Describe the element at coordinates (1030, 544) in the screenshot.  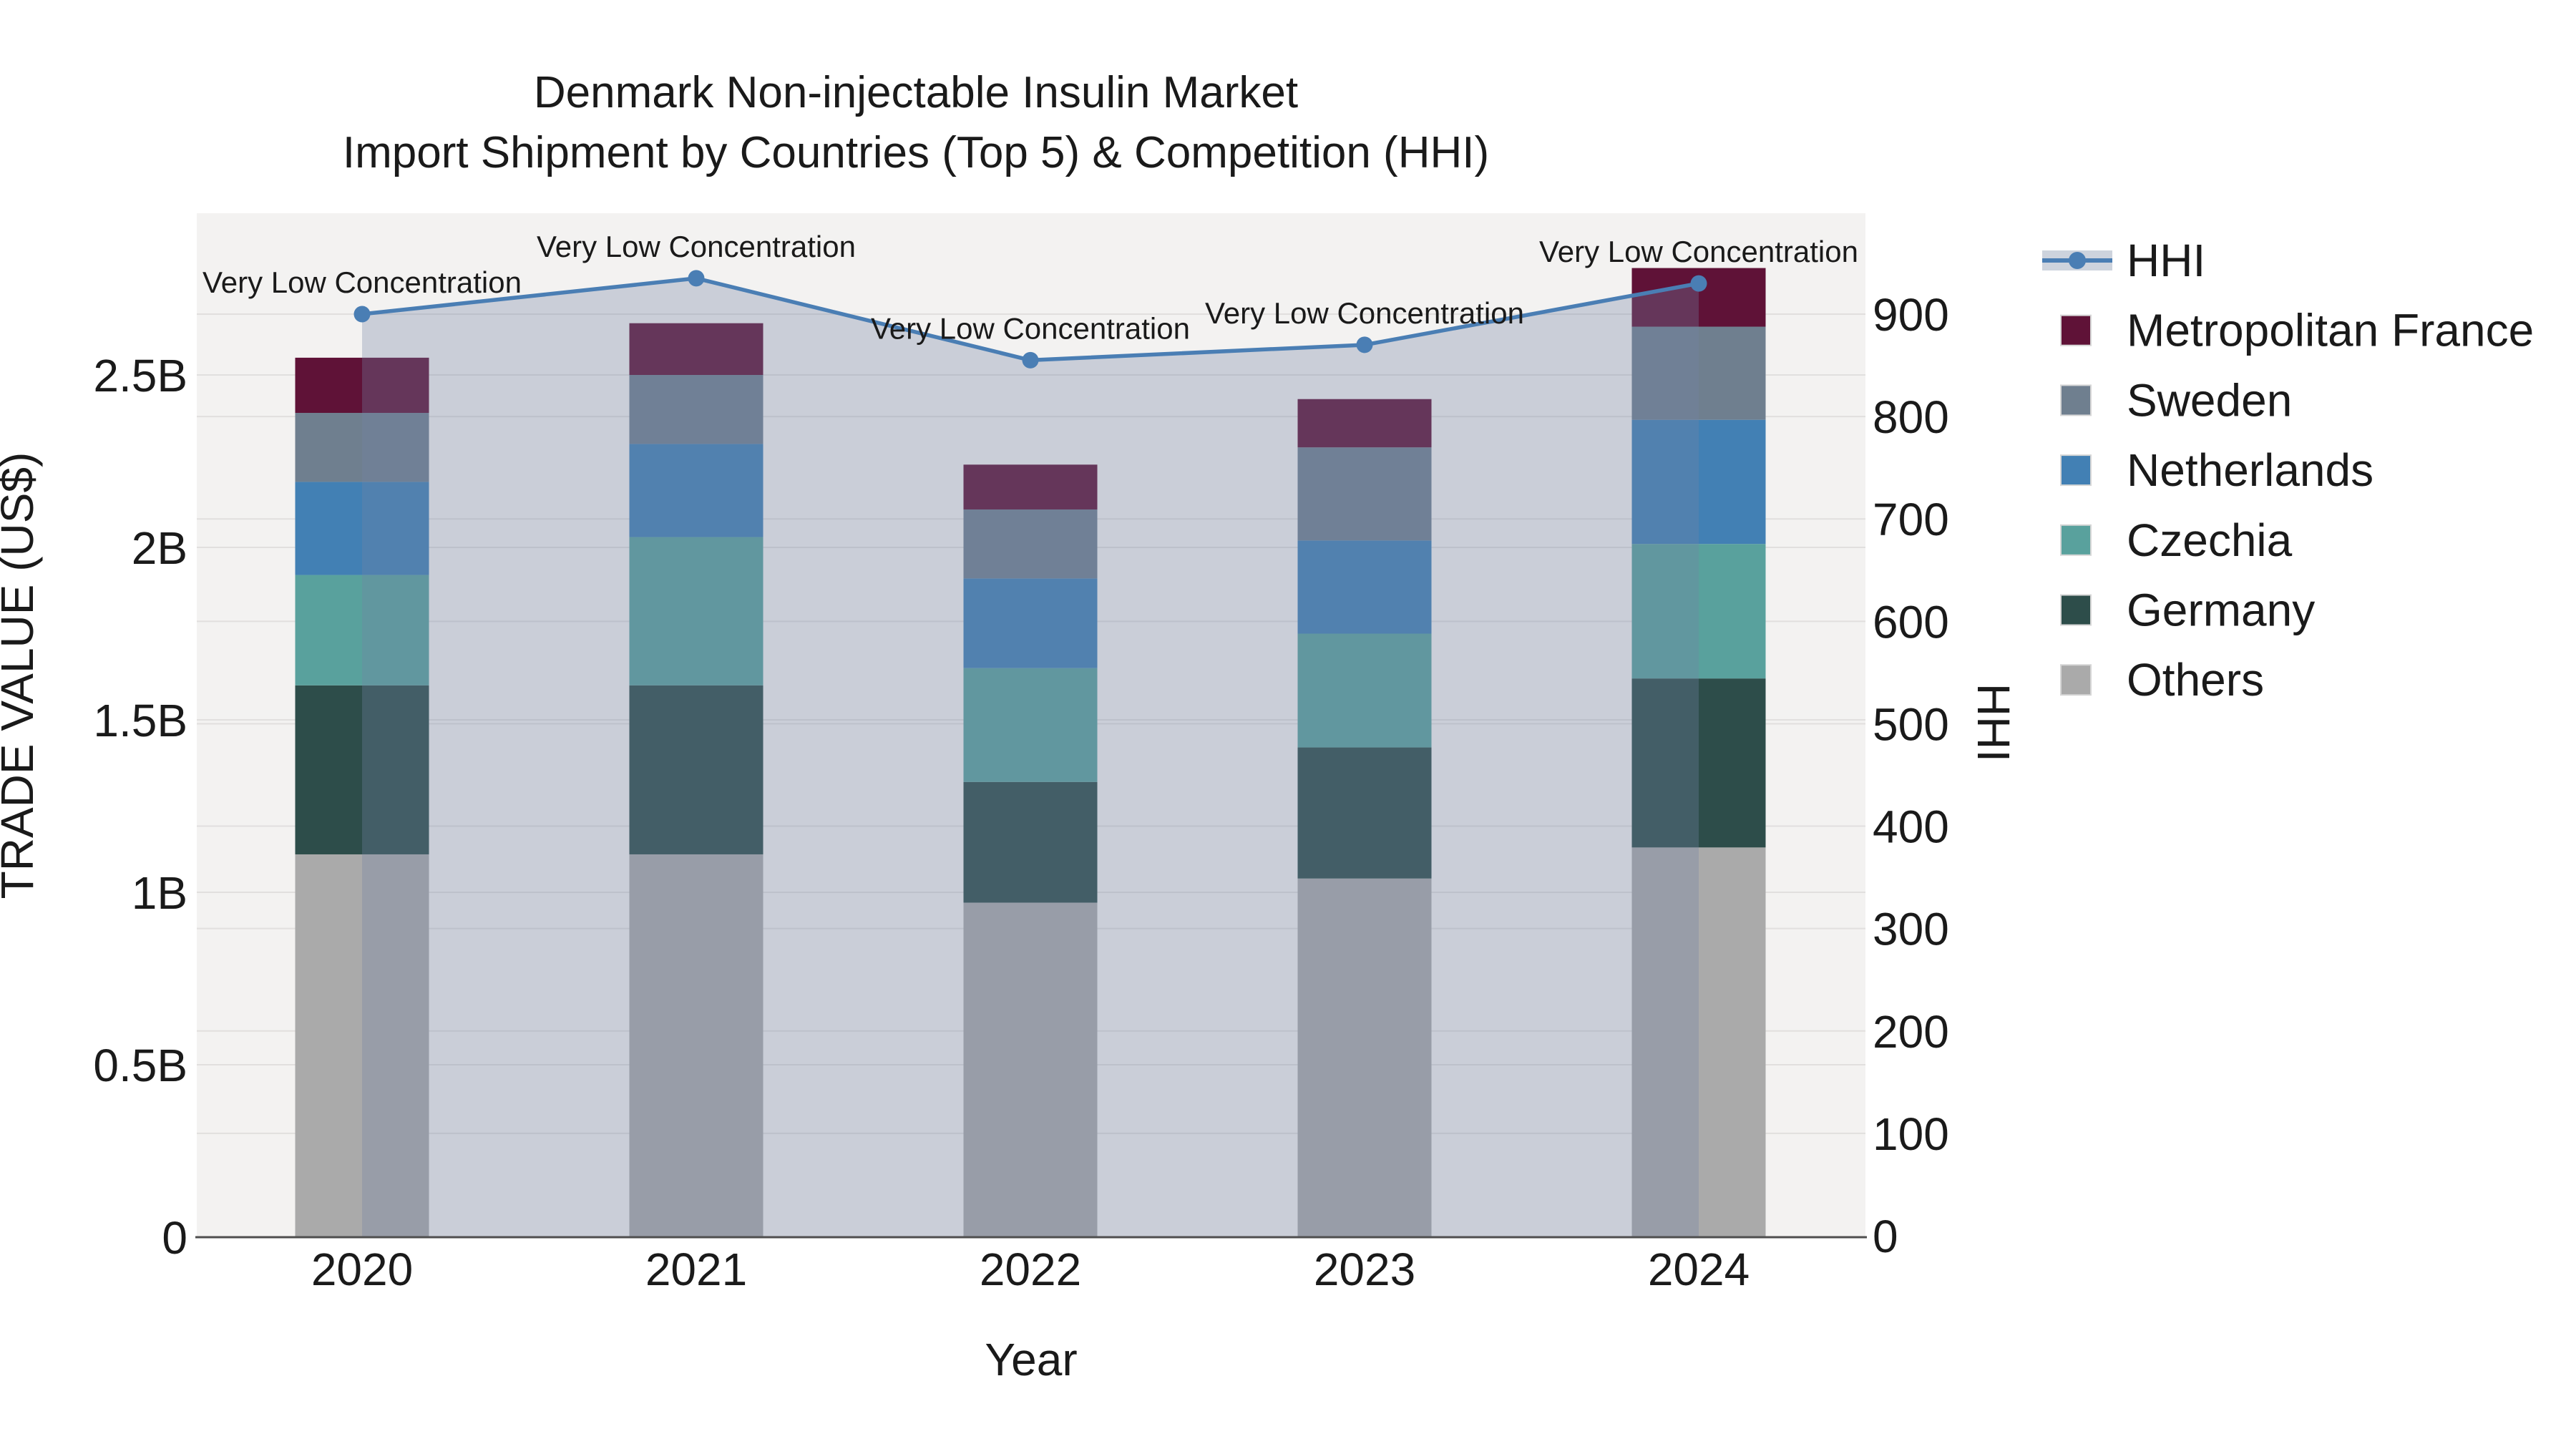
I see `bar-segment-sweden-2022` at that location.